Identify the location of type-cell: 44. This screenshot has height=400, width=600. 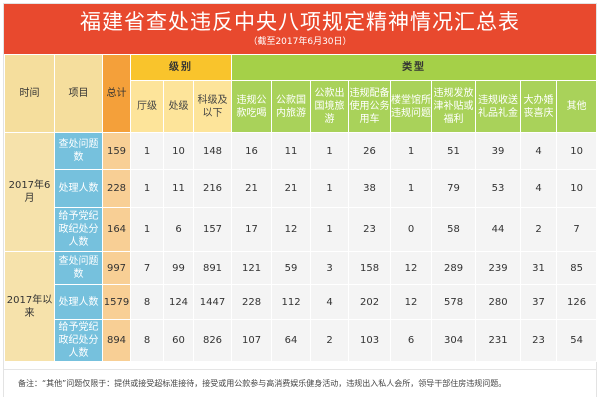
(498, 229).